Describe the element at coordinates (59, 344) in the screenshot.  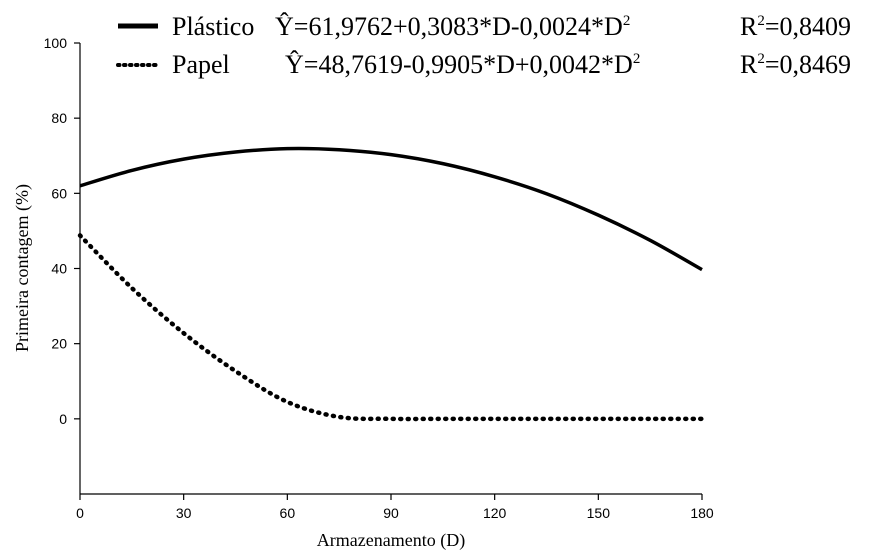
I see `y-tick-label: 20` at that location.